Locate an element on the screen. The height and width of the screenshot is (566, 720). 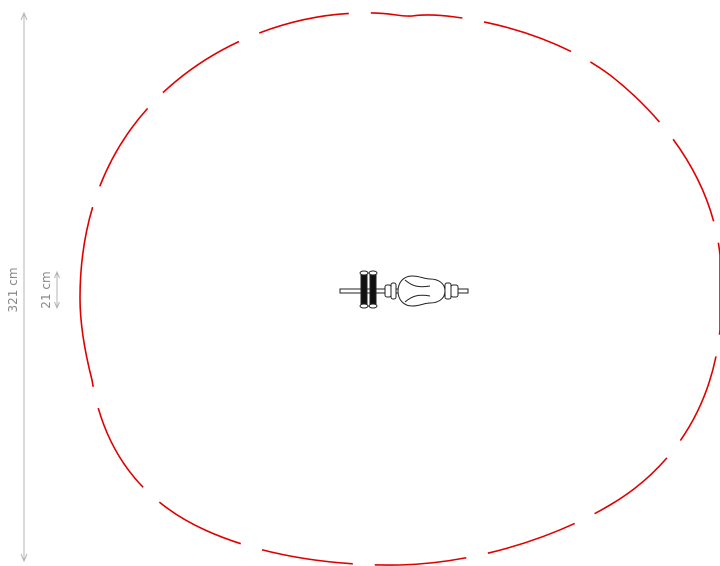
equipment-width-dimension: 21 cm is located at coordinates (49, 290).